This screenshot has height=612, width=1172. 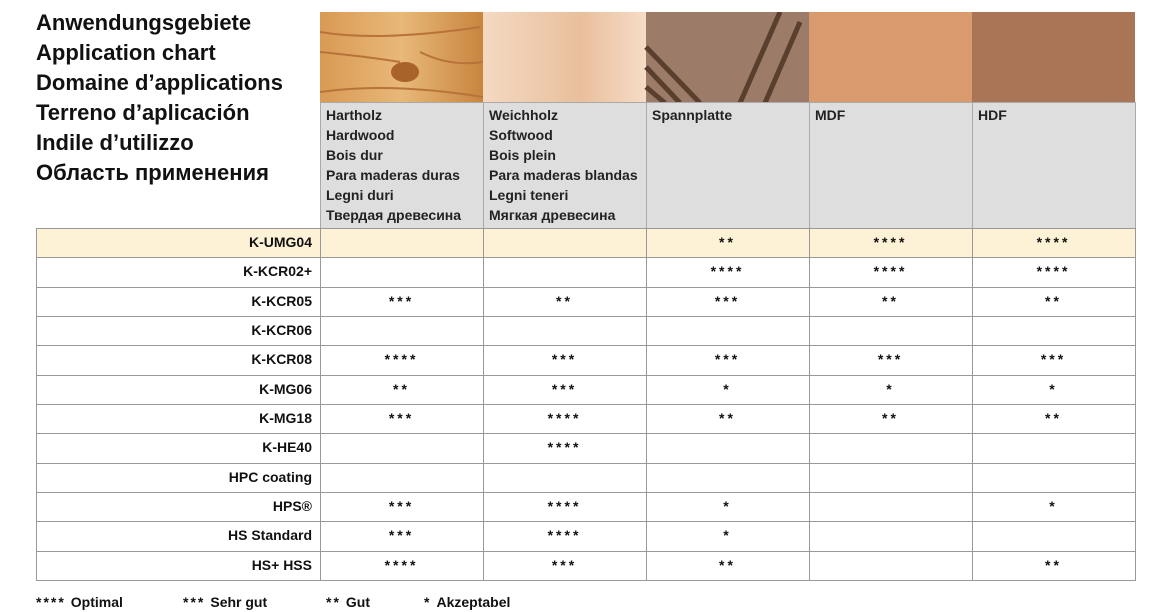 I want to click on column-label: HDF, so click(x=992, y=115).